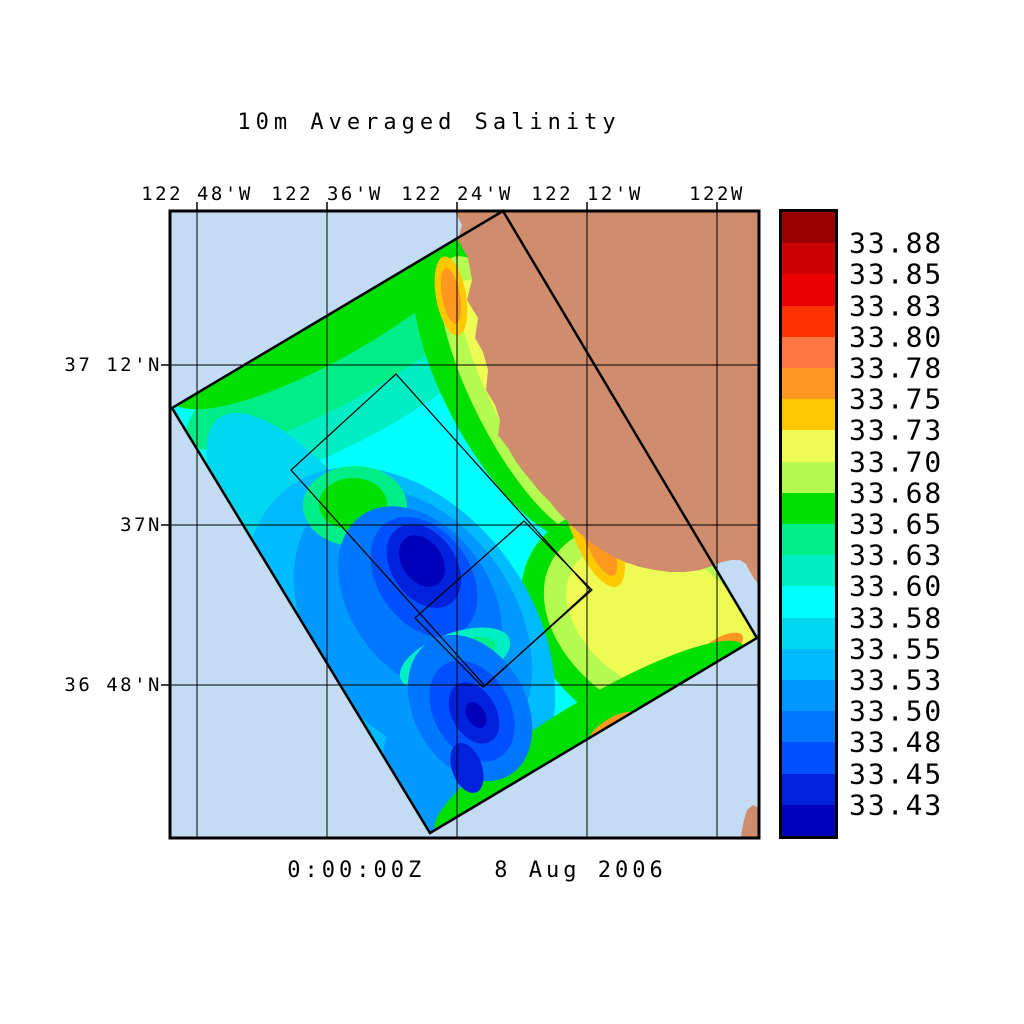  What do you see at coordinates (896, 774) in the screenshot?
I see `colorbar-label: 33.45` at bounding box center [896, 774].